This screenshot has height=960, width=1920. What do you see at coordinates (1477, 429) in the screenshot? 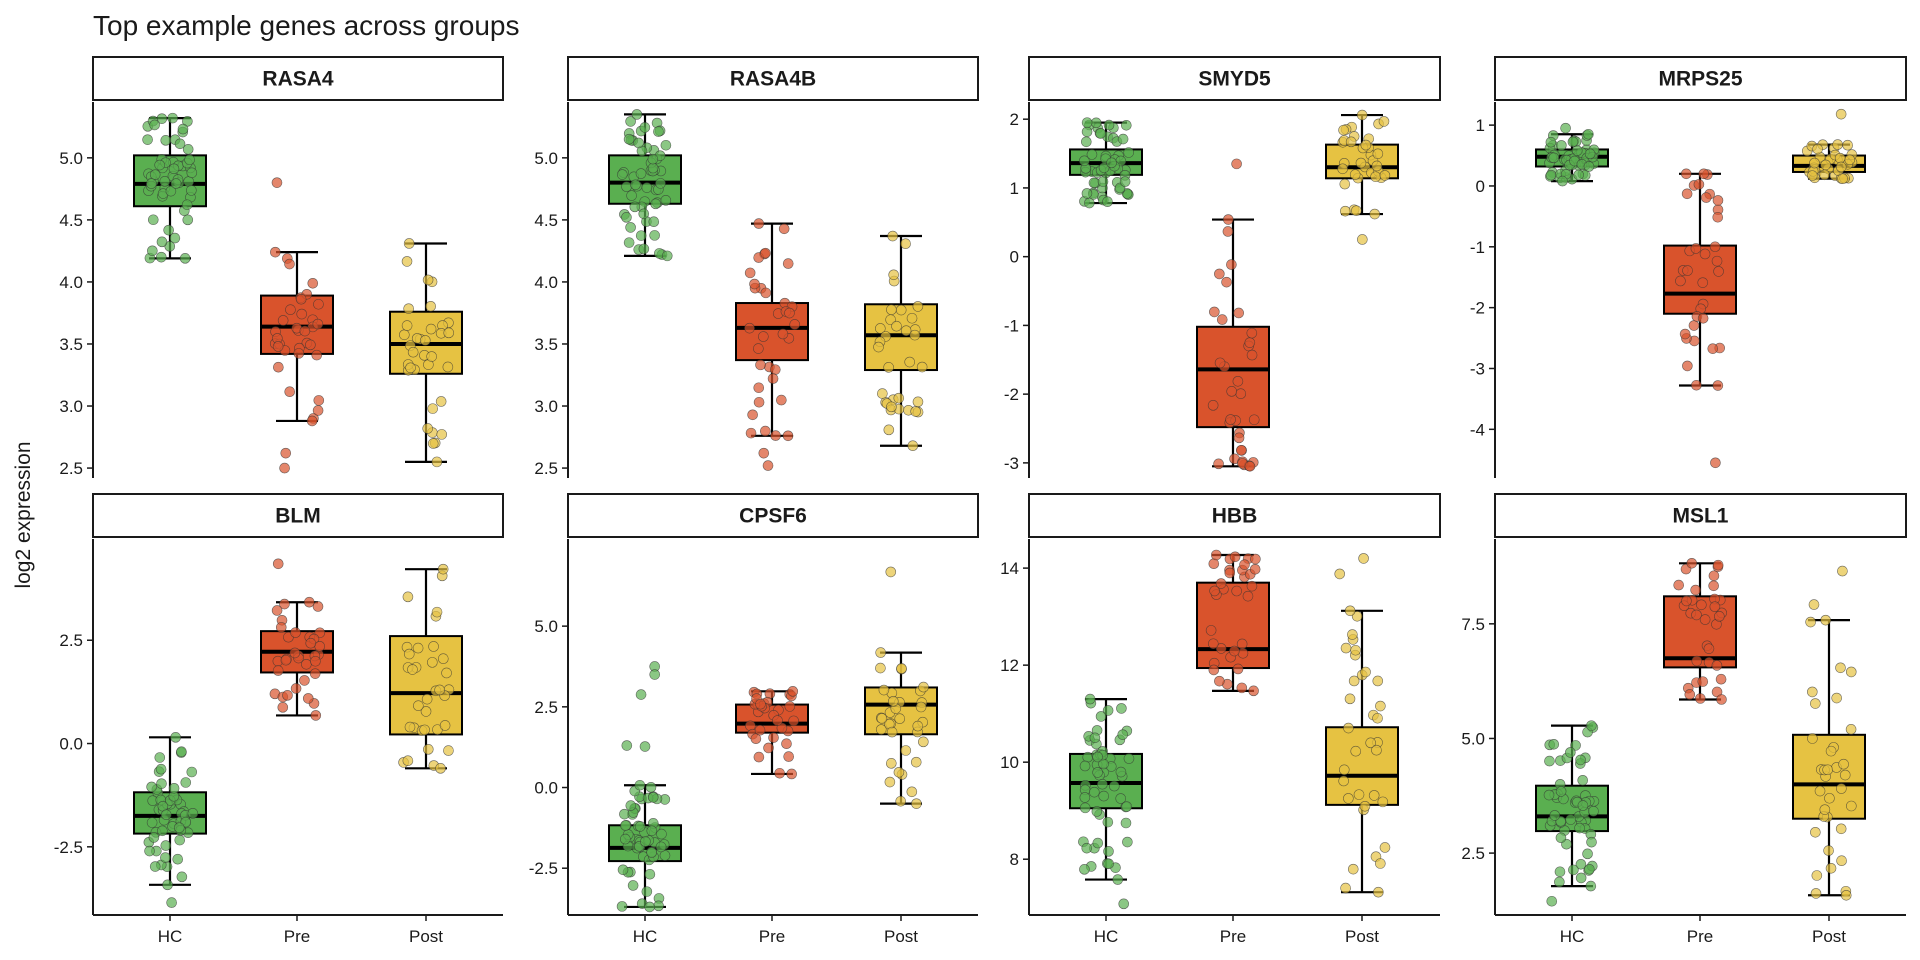
I see `y-tick-label: -4` at bounding box center [1477, 429].